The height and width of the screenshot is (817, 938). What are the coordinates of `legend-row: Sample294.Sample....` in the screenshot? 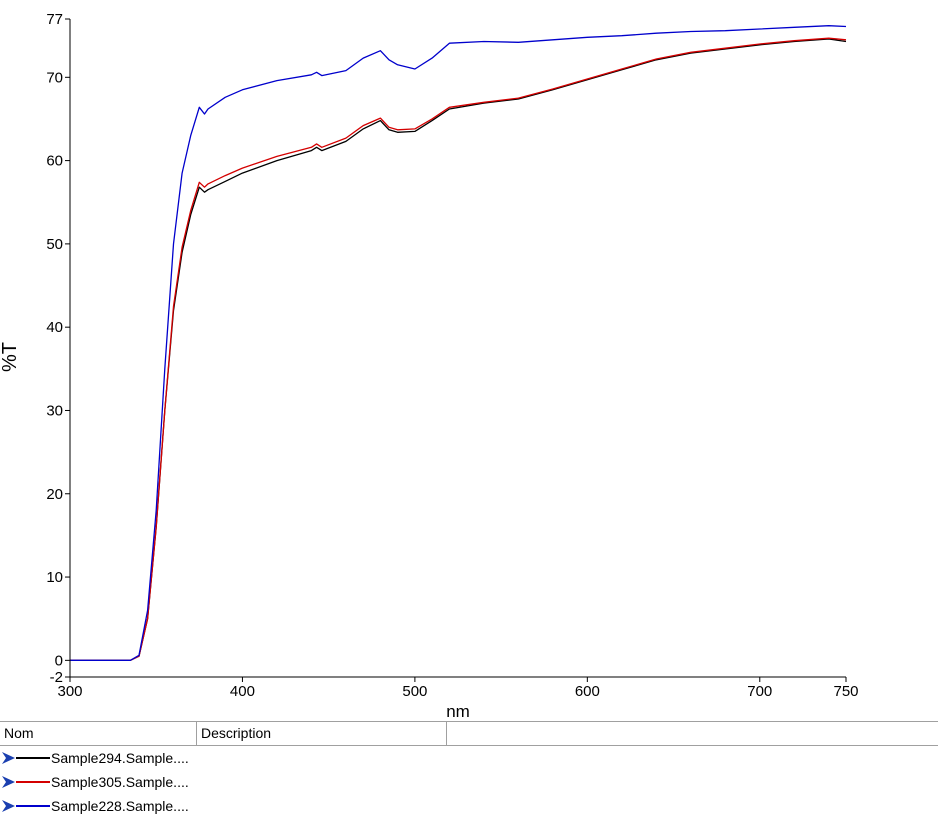 It's located at (150, 758).